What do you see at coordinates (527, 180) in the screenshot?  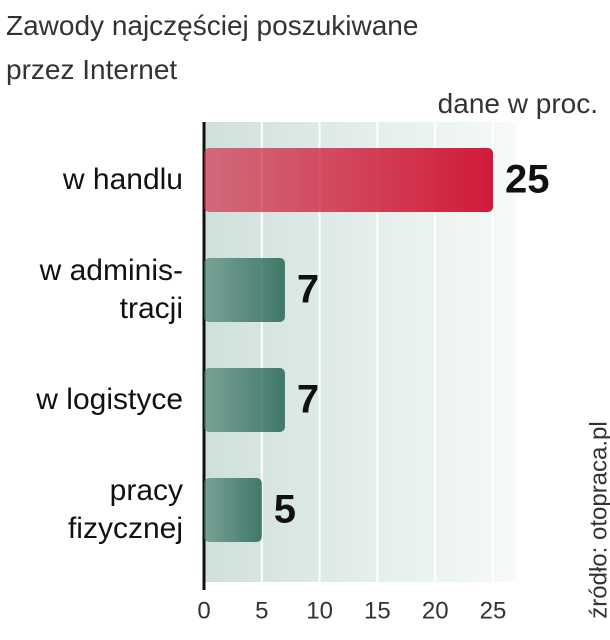 I see `value-label: 25` at bounding box center [527, 180].